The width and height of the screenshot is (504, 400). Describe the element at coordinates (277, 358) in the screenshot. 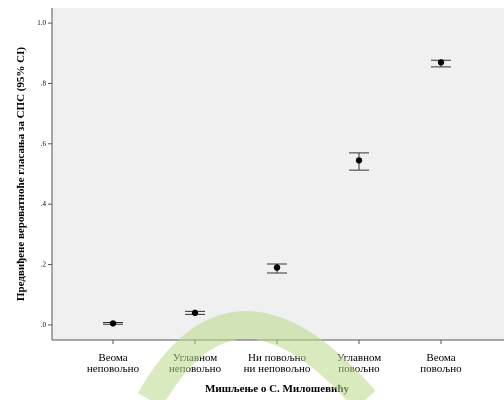

I see `x-tick-label: Ни повољно` at that location.